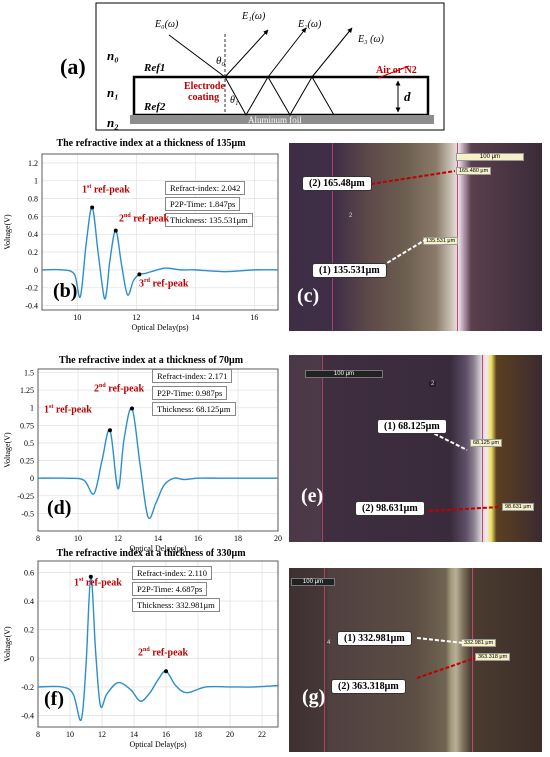 This screenshot has width=550, height=757. What do you see at coordinates (119, 389) in the screenshot?
I see `peak-label-d-2: 2nd ref-peak` at bounding box center [119, 389].